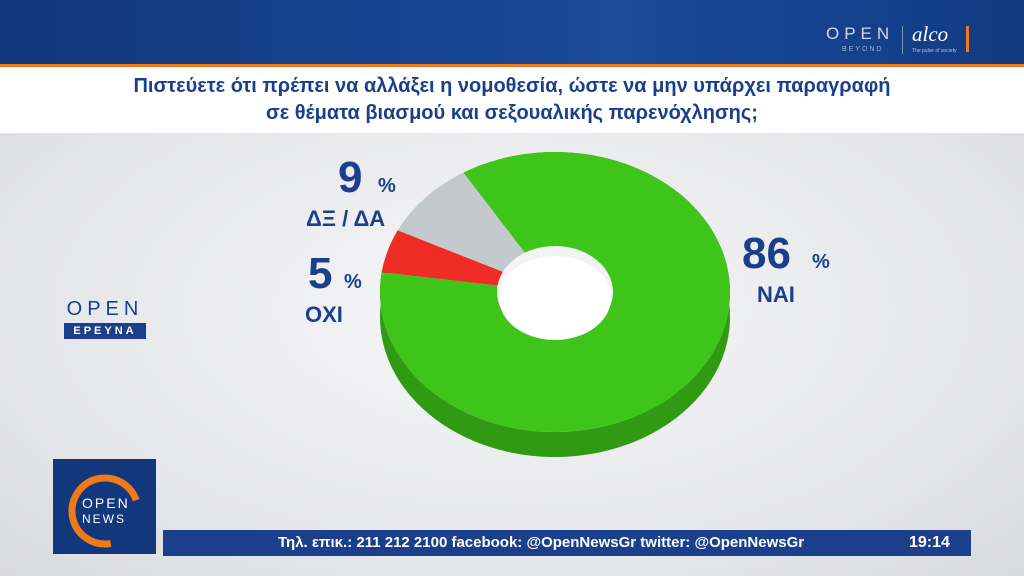  Describe the element at coordinates (934, 51) in the screenshot. I see `alco-tagline: The pulse of society` at that location.